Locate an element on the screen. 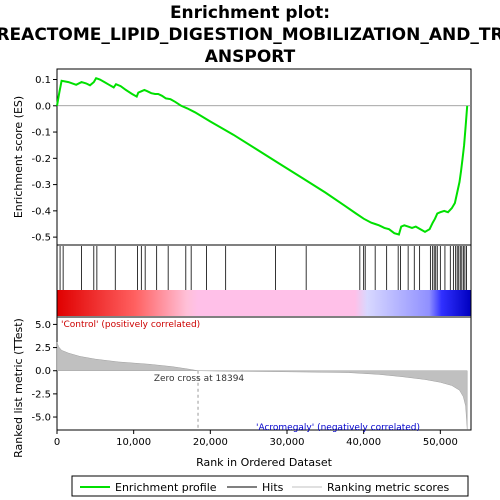  es-y-tick-label: -0.3 is located at coordinates (41, 185).